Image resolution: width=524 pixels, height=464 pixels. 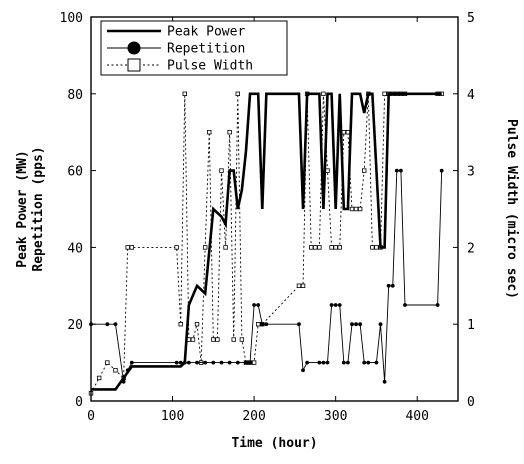 I want to click on legend-label: Pulse Width, so click(x=210, y=66).